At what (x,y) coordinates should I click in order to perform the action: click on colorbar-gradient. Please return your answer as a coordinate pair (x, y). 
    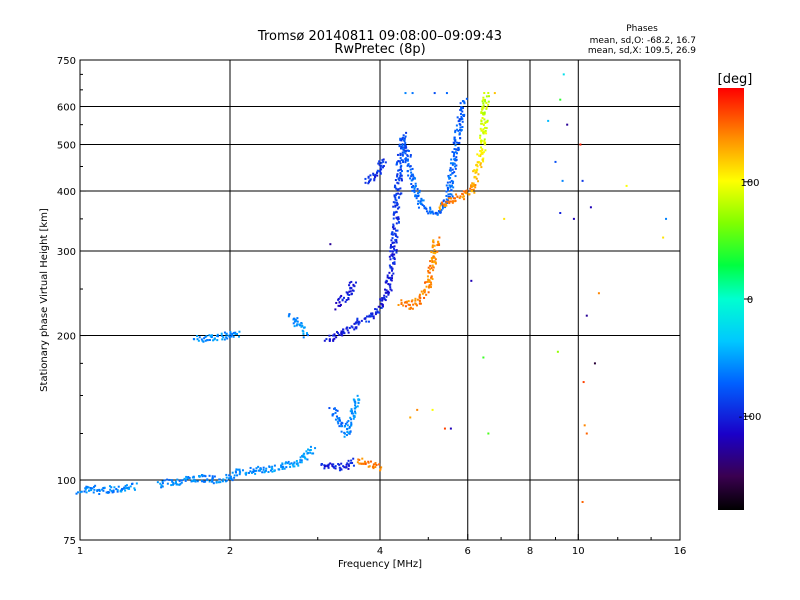
    Looking at the image, I should click on (731, 299).